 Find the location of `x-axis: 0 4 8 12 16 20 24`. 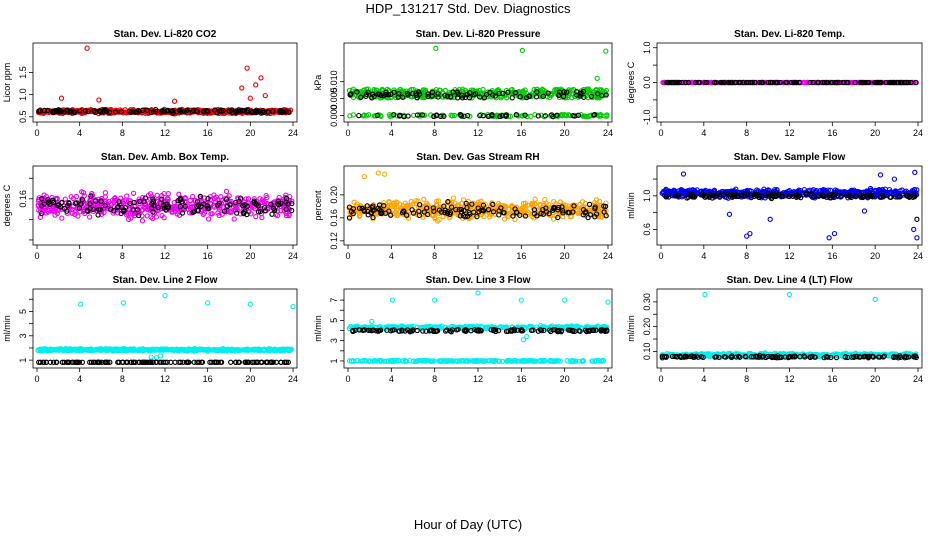

x-axis: 0 4 8 12 16 20 24 is located at coordinates (790, 130).